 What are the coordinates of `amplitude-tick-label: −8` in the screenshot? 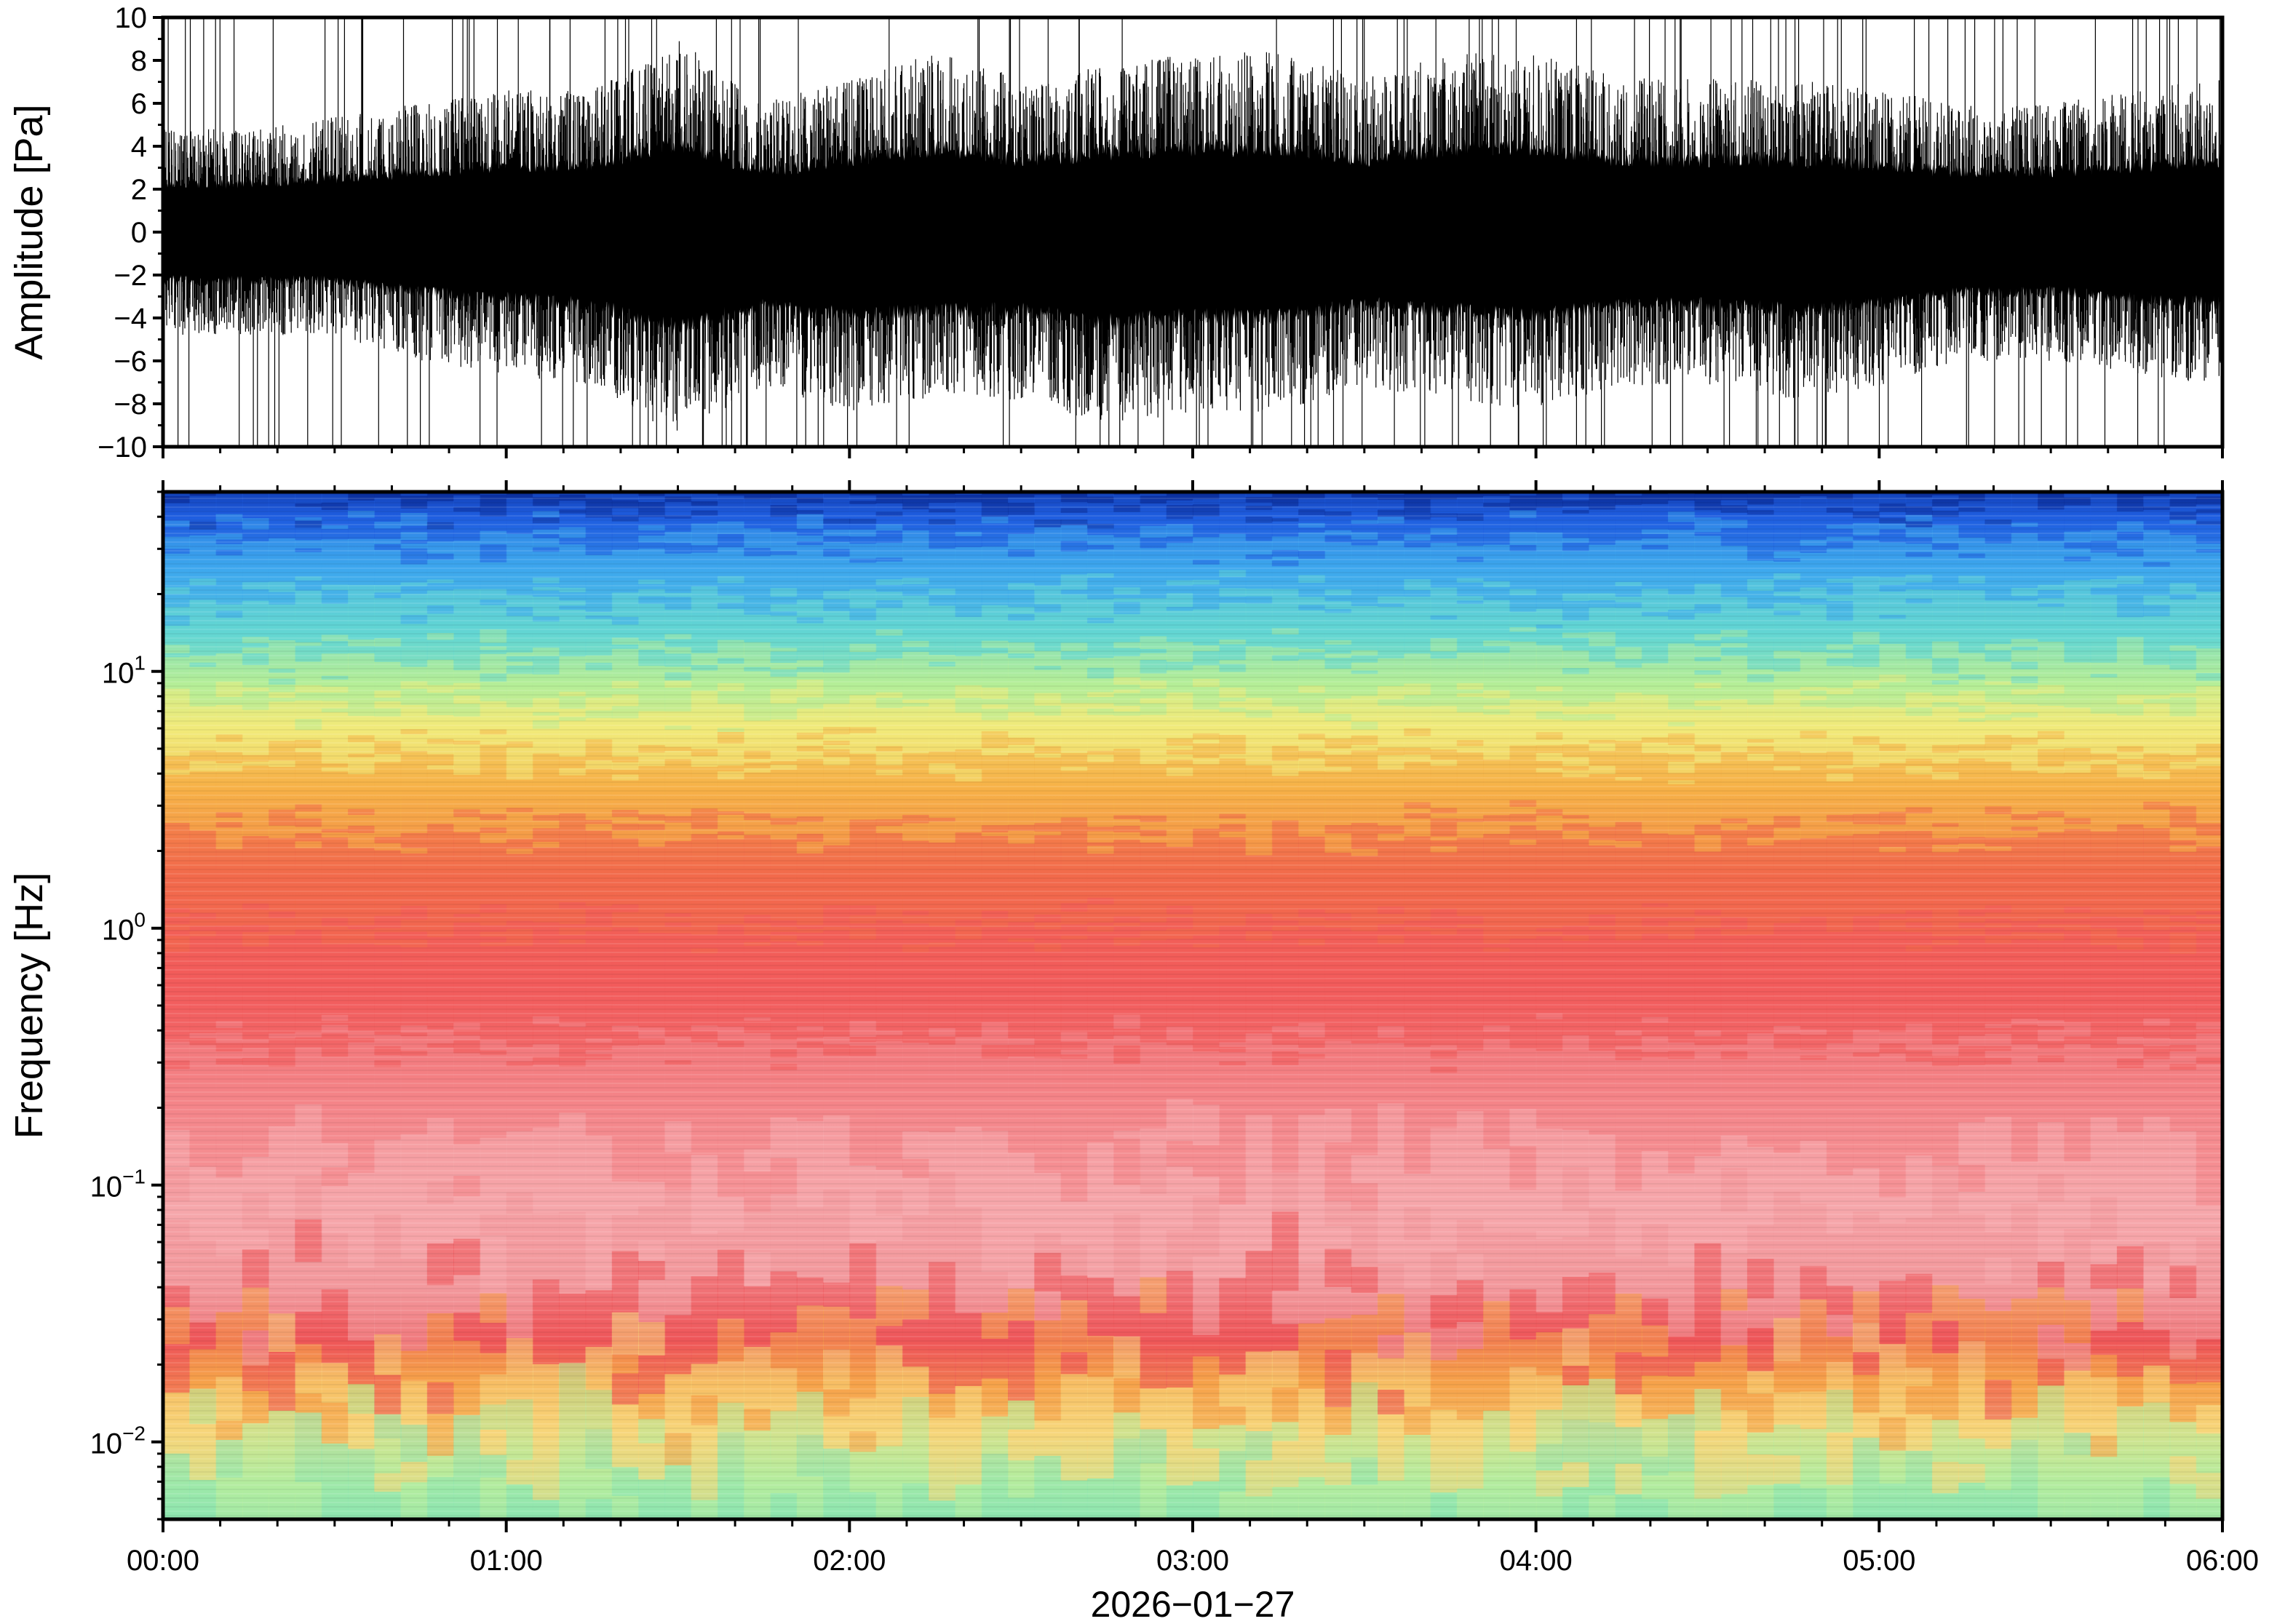 It's located at (130, 405).